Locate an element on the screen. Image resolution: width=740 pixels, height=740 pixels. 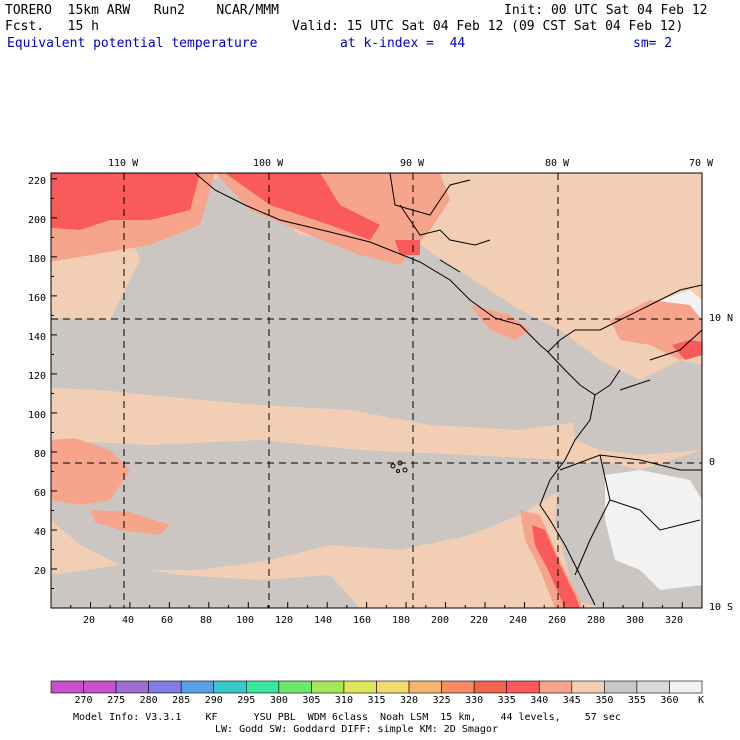
x-tick-label: 260 is located at coordinates (557, 620).